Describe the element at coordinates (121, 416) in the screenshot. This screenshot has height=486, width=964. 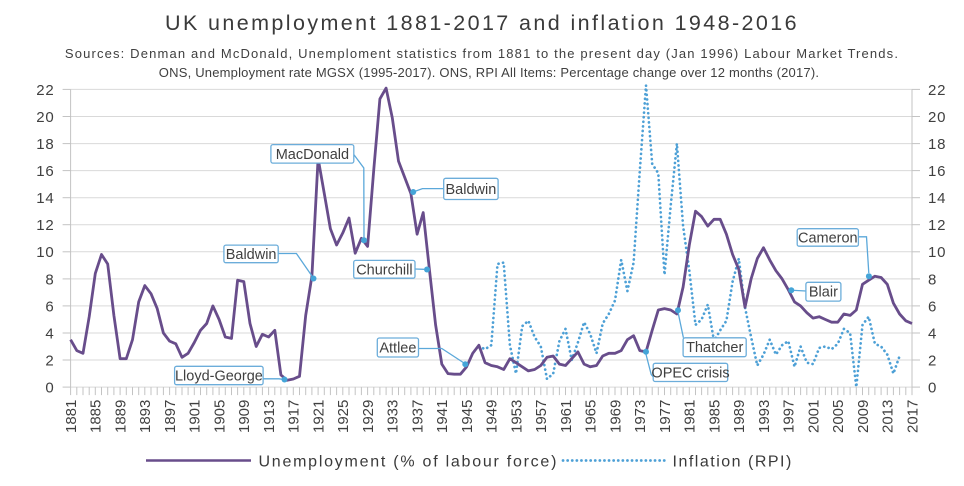
I see `svg-text: 1889` at that location.